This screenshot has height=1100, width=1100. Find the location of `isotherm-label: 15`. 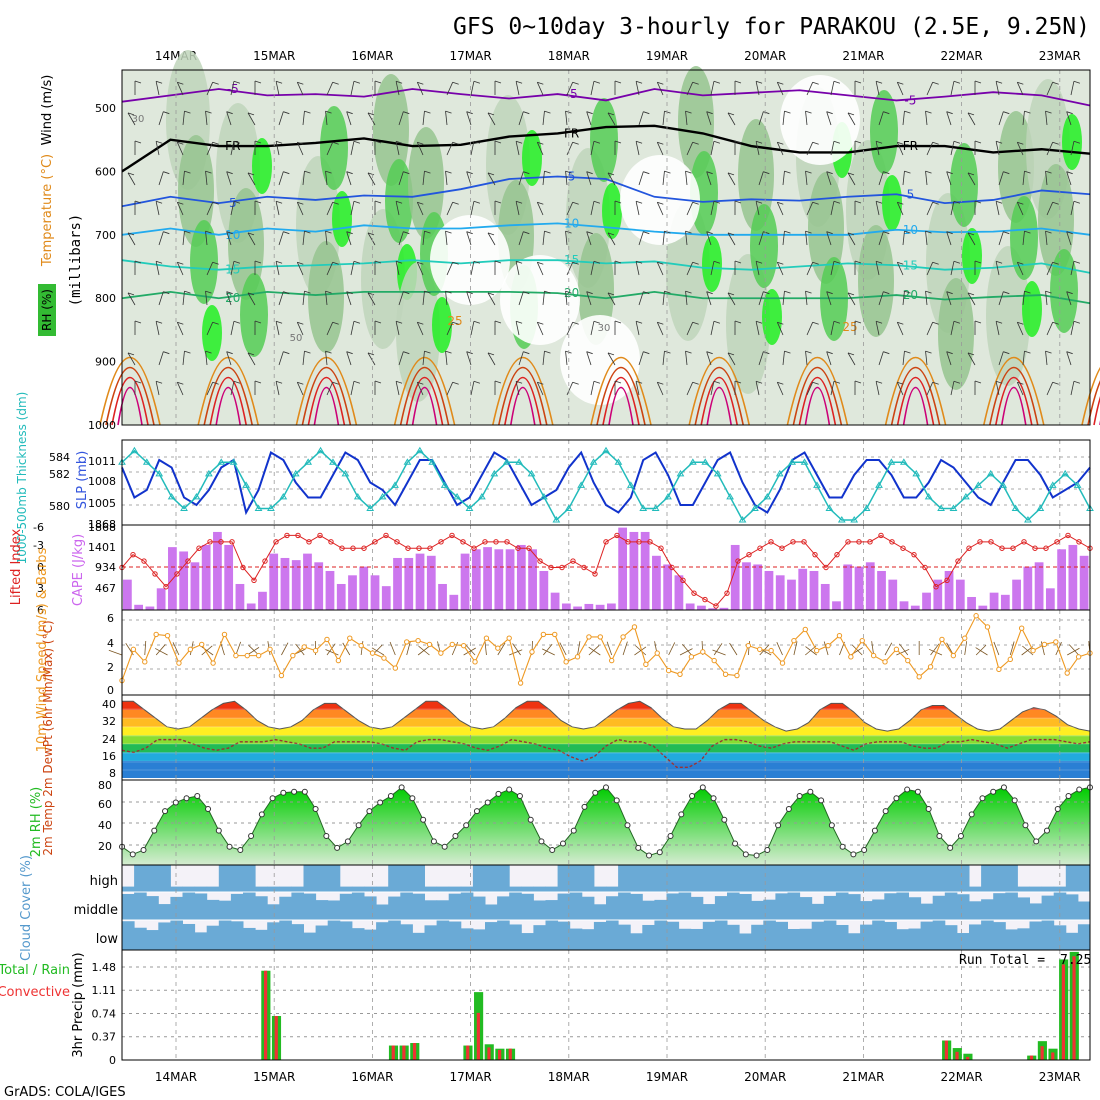

isotherm-label: 15 is located at coordinates (232, 270).